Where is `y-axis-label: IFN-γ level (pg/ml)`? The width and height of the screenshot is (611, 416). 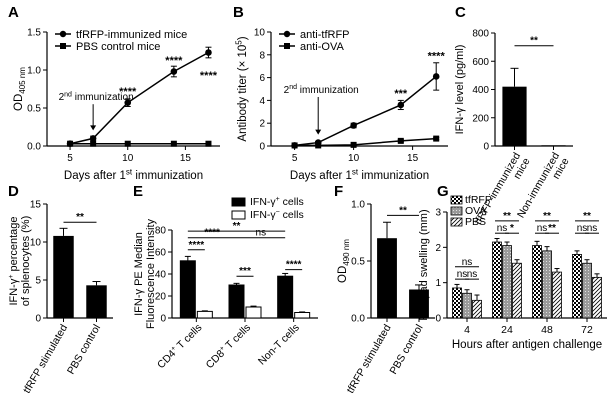 y-axis-label: IFN-γ level (pg/ml) is located at coordinates (460, 90).